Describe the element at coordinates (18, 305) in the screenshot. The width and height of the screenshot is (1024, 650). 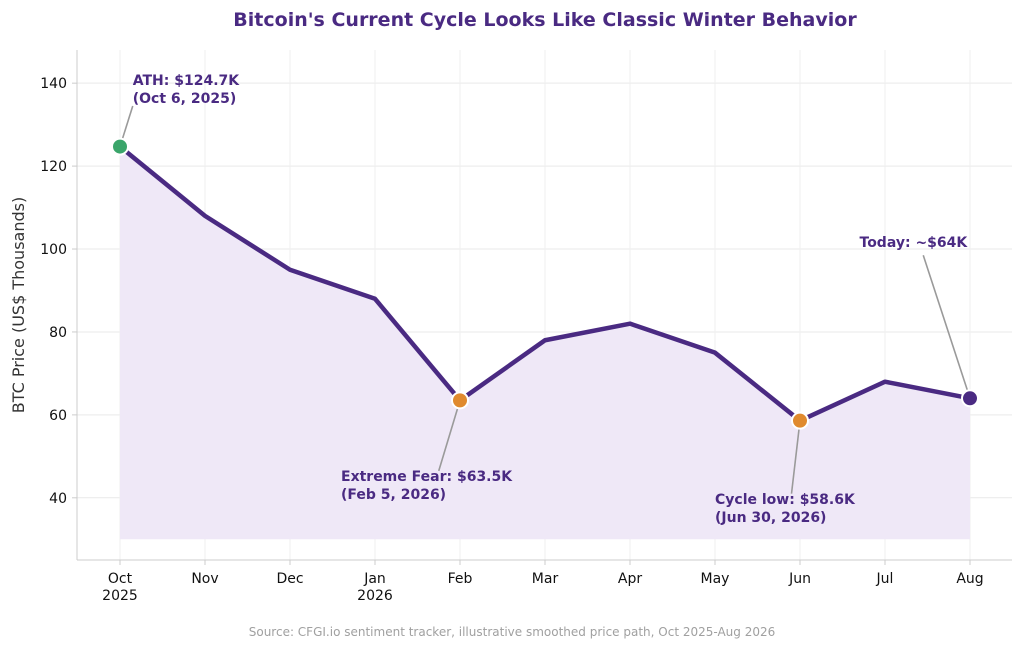
I see `y-axis-label: BTC Price (US$ Thousands)` at that location.